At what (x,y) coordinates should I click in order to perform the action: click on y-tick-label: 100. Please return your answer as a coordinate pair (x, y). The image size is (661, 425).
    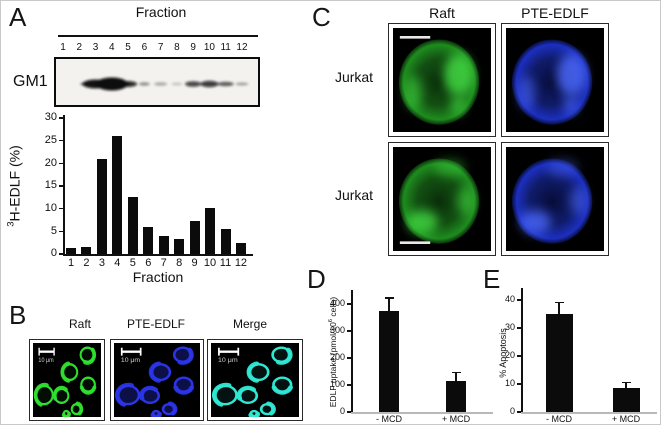
    Looking at the image, I should click on (337, 384).